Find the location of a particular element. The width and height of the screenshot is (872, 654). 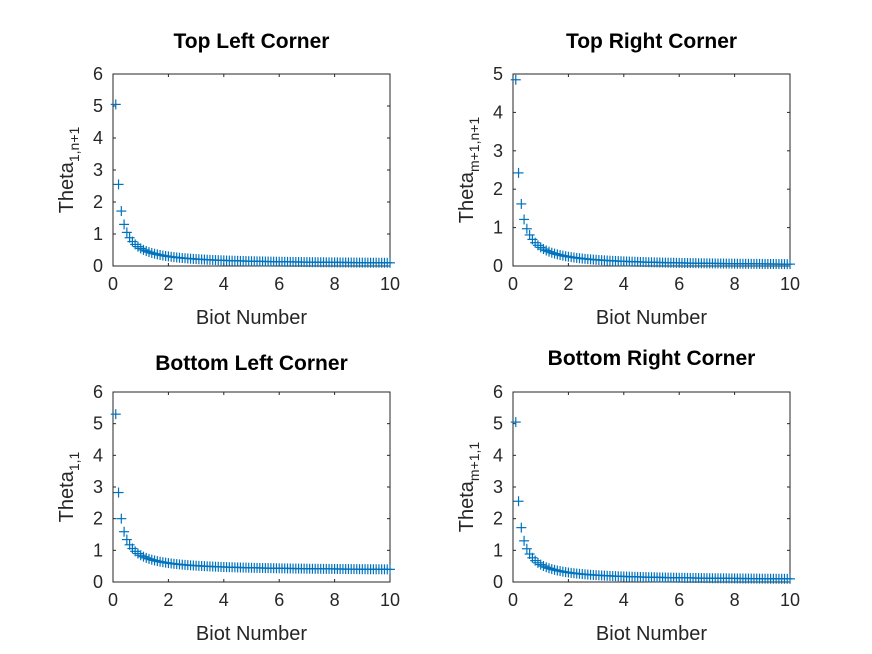

y-axis-label: Theta1,1 is located at coordinates (69, 486).